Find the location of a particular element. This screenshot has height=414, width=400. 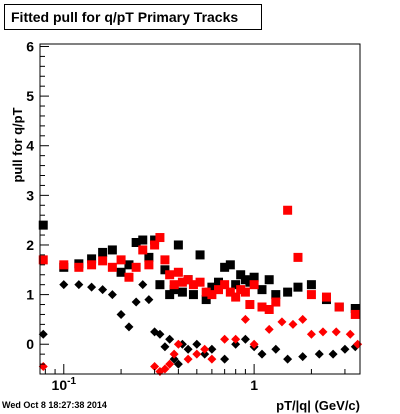

chart-title: Fitted pull for q/pT Primary Tracks is located at coordinates (133, 17).